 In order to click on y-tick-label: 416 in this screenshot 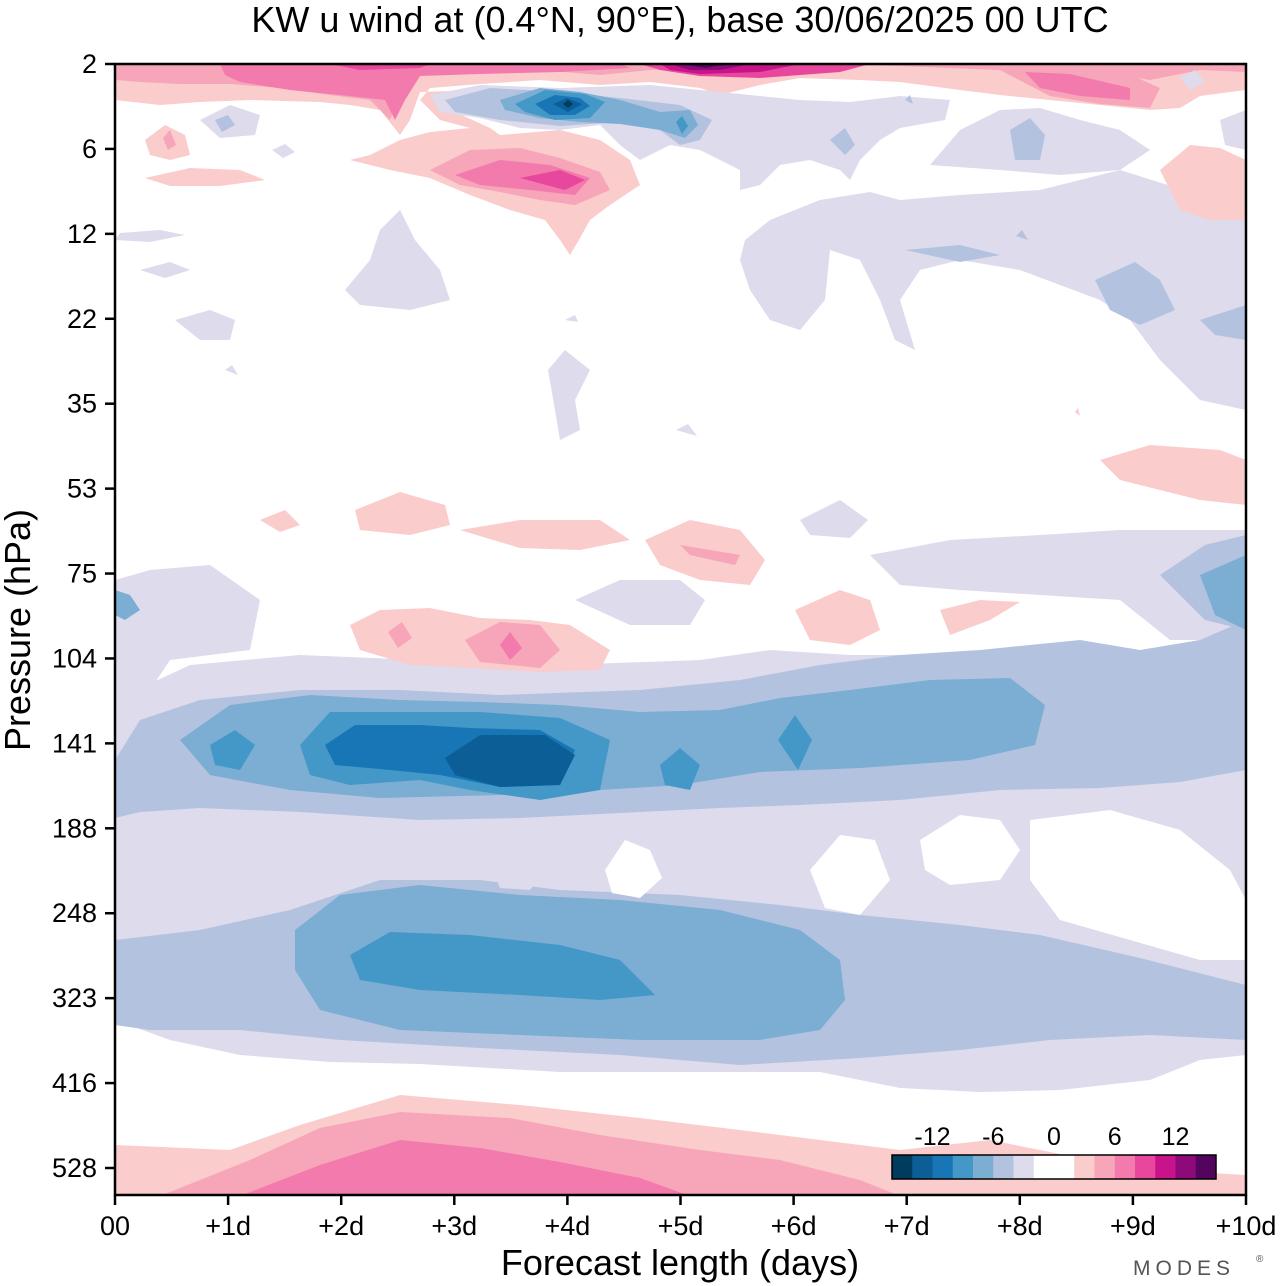, I will do `click(74, 1083)`.